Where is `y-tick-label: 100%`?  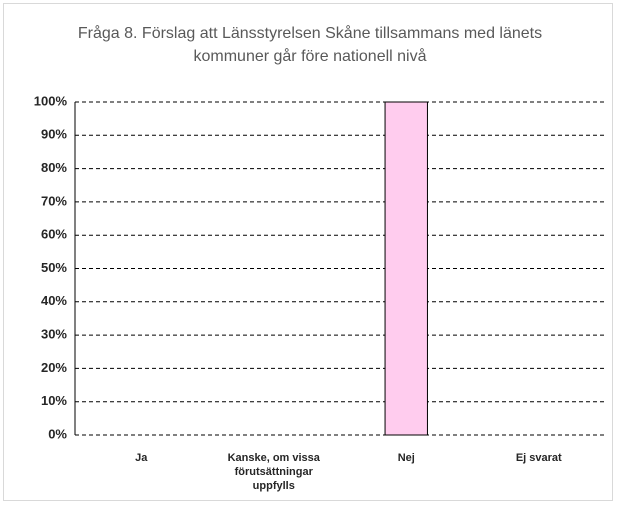
y-tick-label: 100% is located at coordinates (51, 100).